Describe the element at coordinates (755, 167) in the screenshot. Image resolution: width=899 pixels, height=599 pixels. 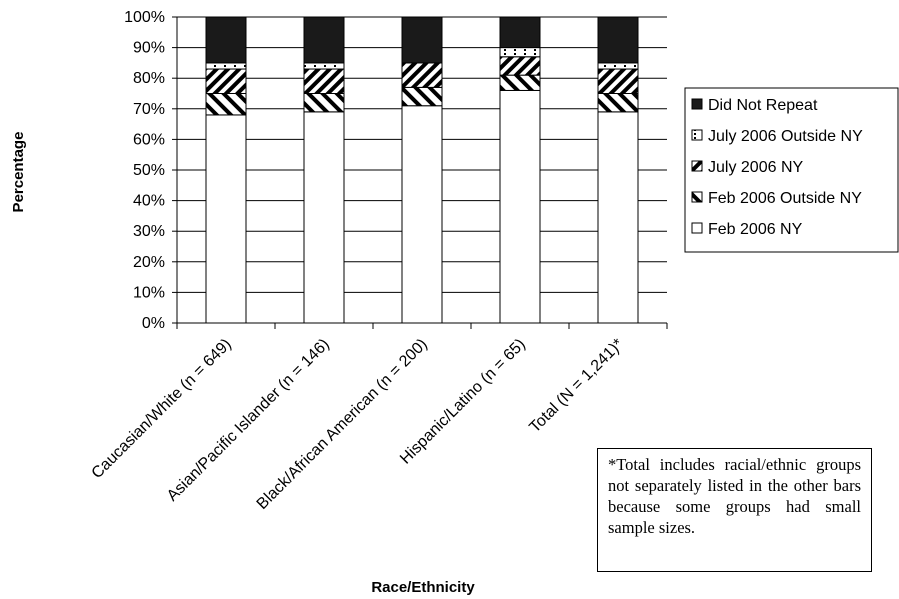
I see `legend-label: July 2006 NY` at that location.